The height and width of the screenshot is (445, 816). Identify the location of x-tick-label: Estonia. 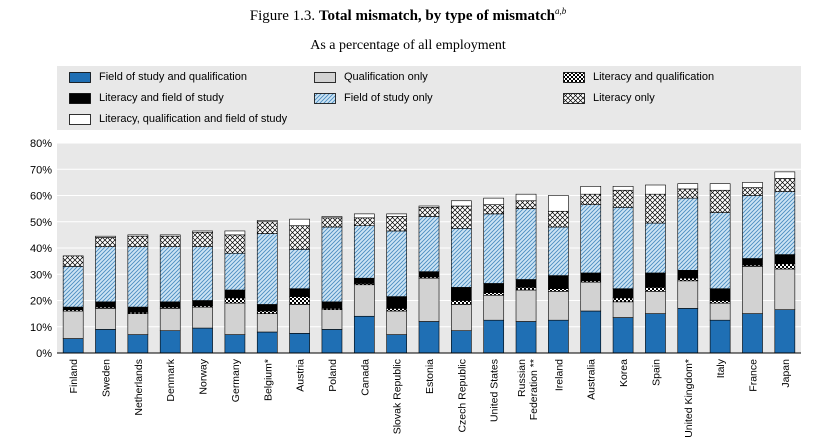
(430, 376).